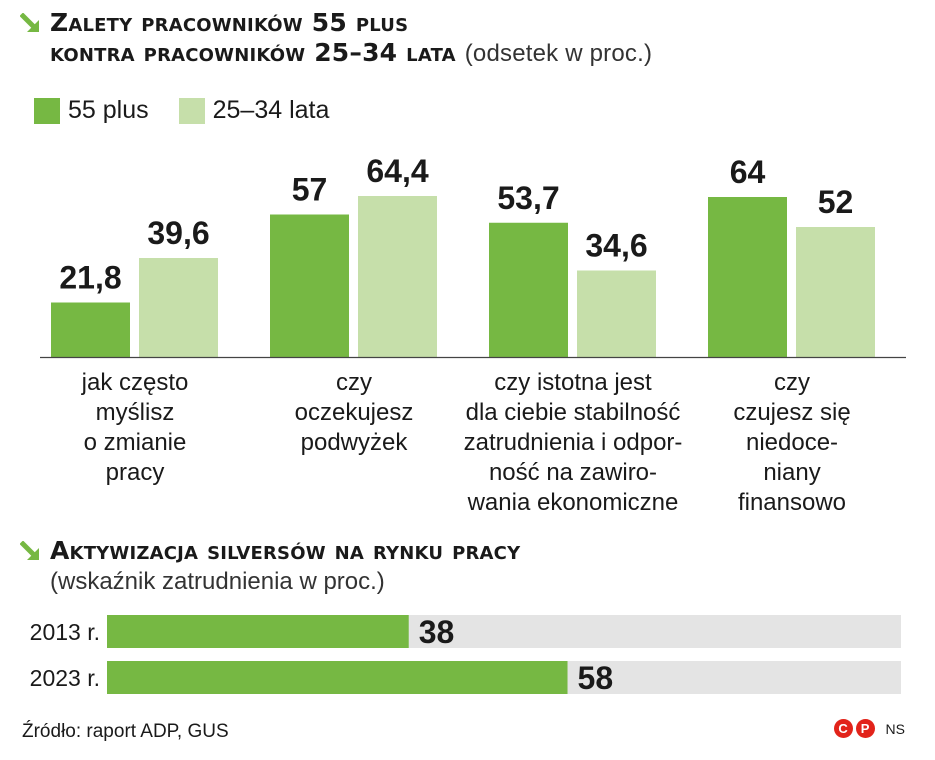 The height and width of the screenshot is (760, 935). I want to click on category-label-0: jak często myślisz o zmianie pracy, so click(135, 427).